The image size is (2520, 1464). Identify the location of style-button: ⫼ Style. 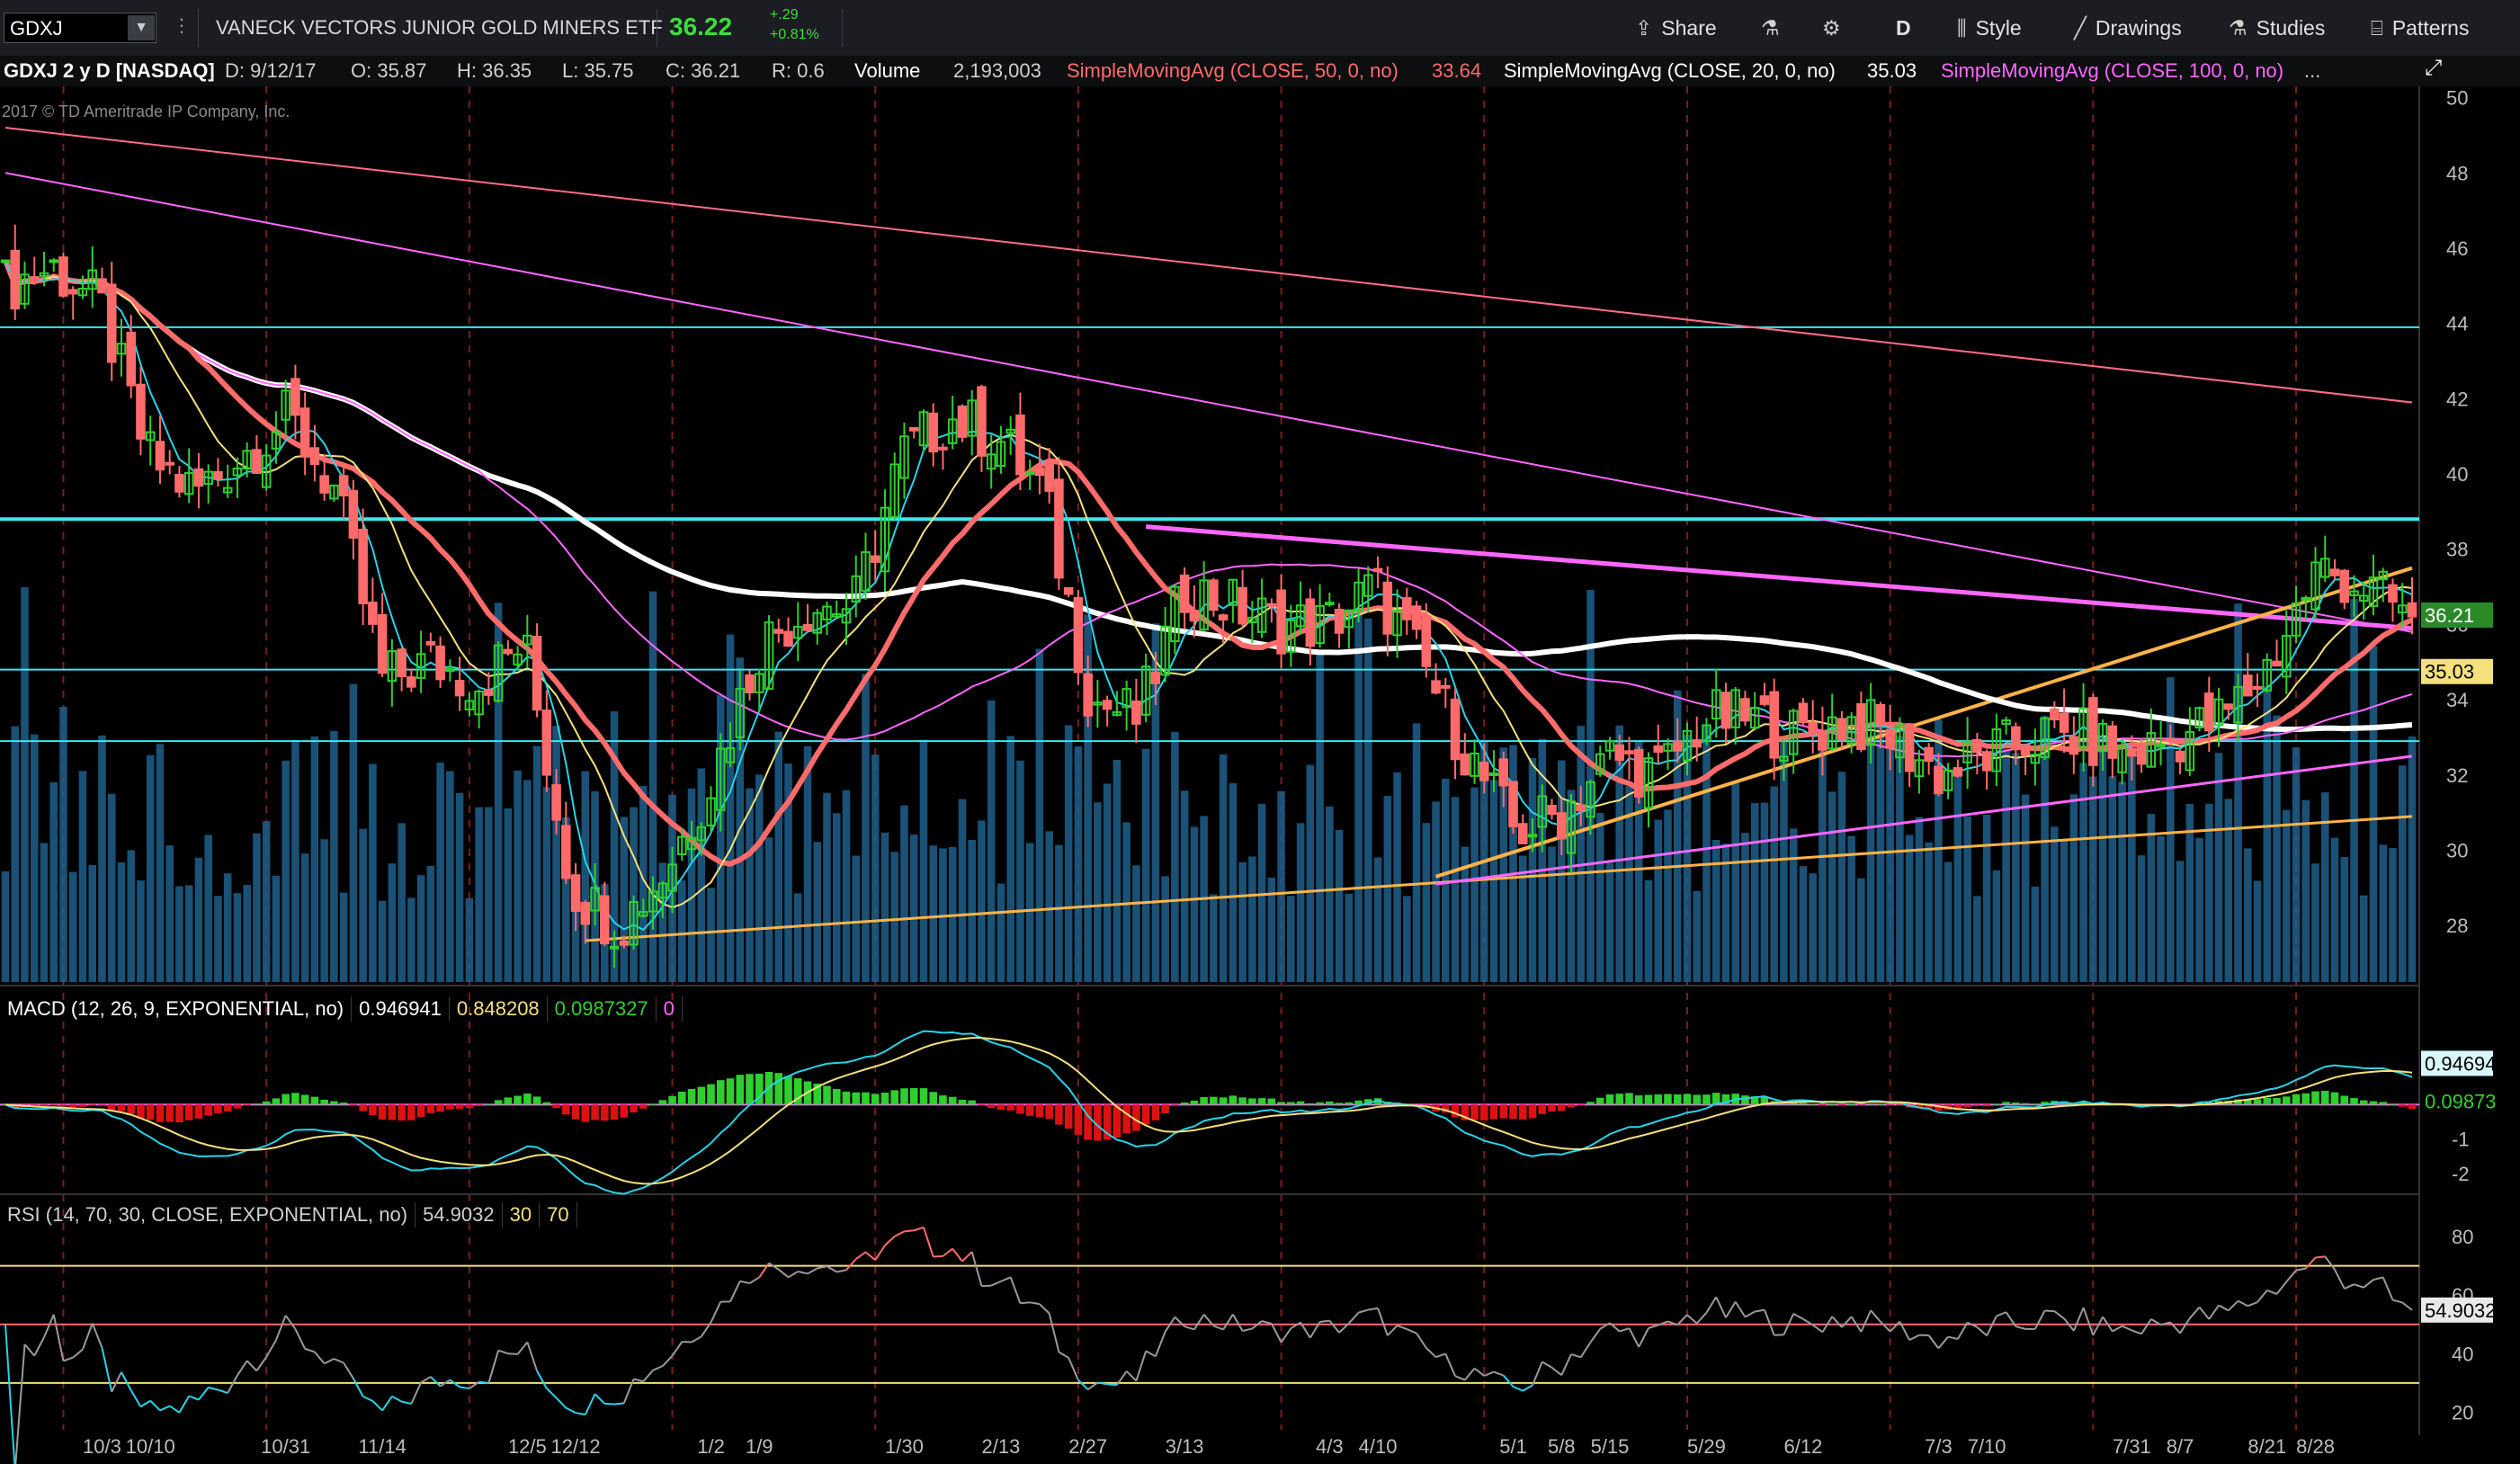
(1990, 28).